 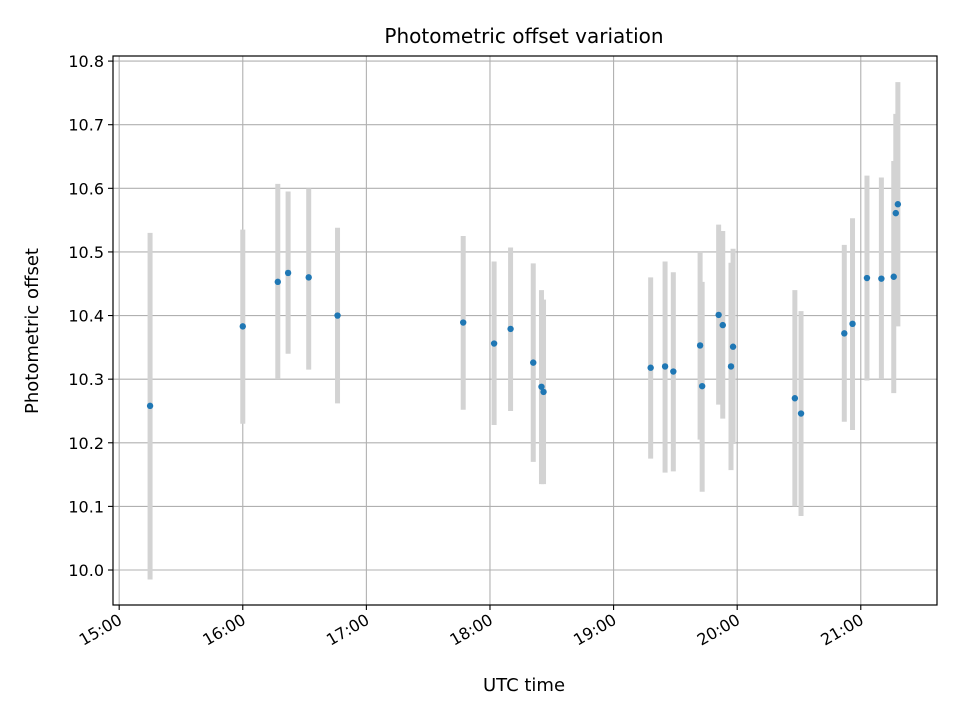 What do you see at coordinates (86, 61) in the screenshot?
I see `y-tick-label: 10.8` at bounding box center [86, 61].